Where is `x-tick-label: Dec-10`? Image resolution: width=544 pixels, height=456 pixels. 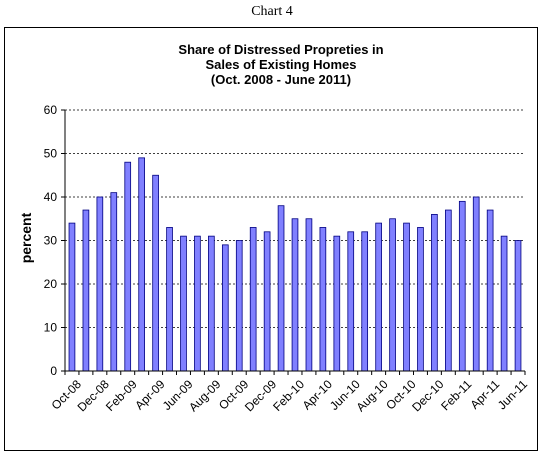
x-tick-label: Dec-10 is located at coordinates (427, 395).